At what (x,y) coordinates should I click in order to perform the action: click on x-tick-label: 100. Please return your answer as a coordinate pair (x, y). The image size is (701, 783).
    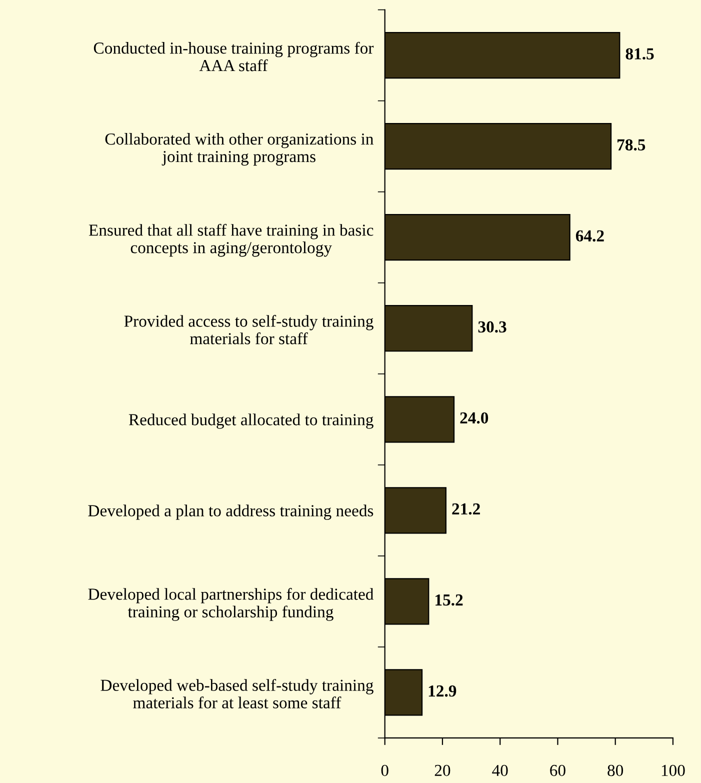
    Looking at the image, I should click on (673, 770).